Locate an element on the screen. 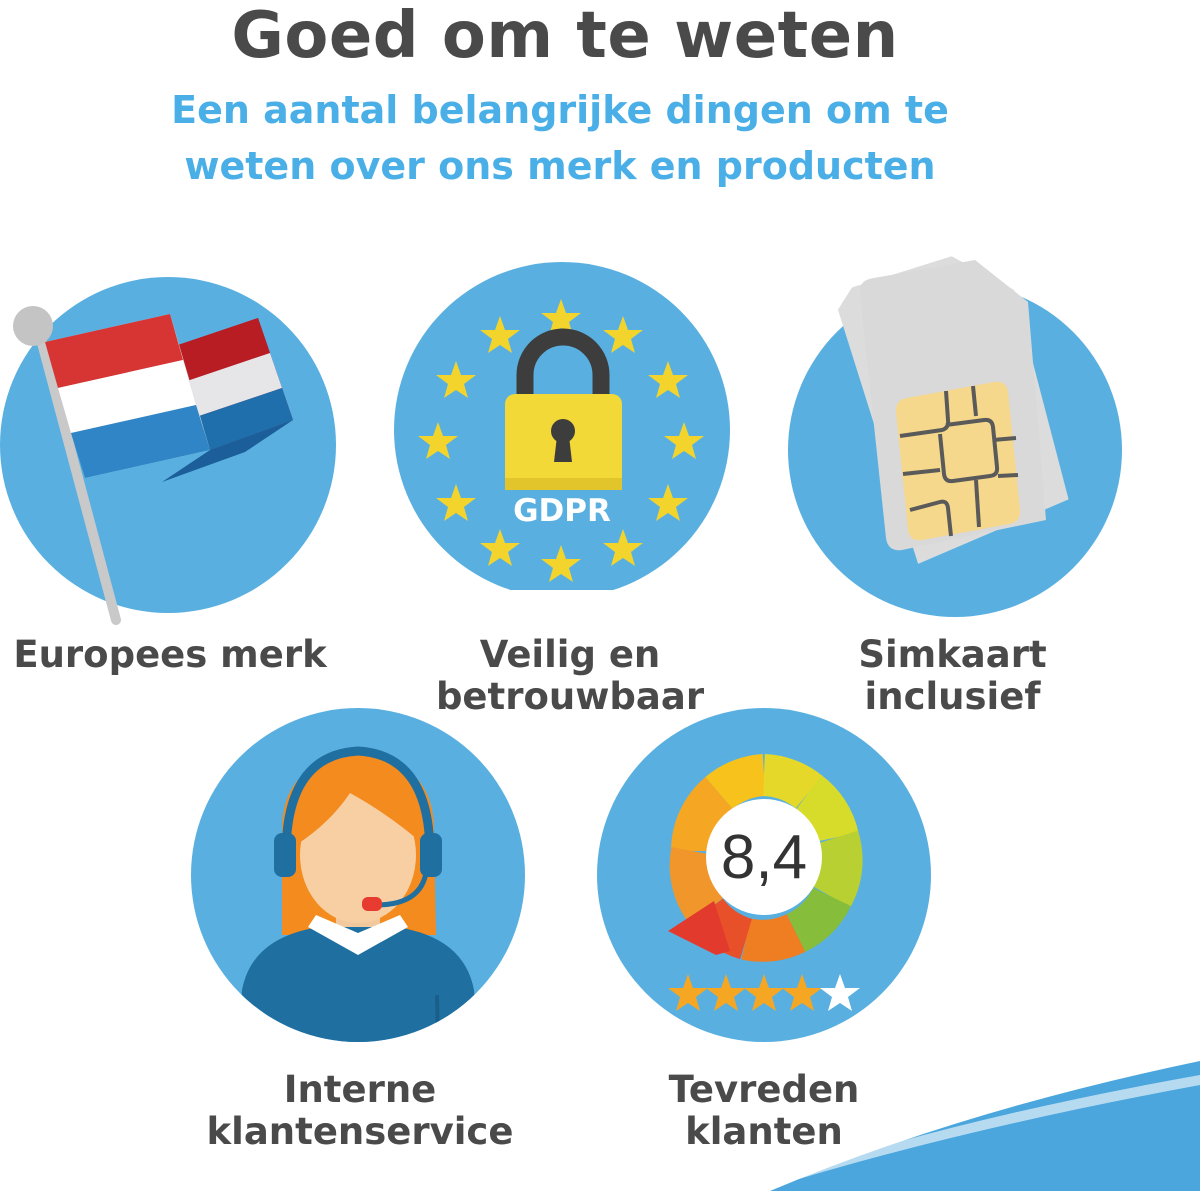  feature-secure-reliable: GDPR Veilig en betrouwbaar is located at coordinates (560, 490).